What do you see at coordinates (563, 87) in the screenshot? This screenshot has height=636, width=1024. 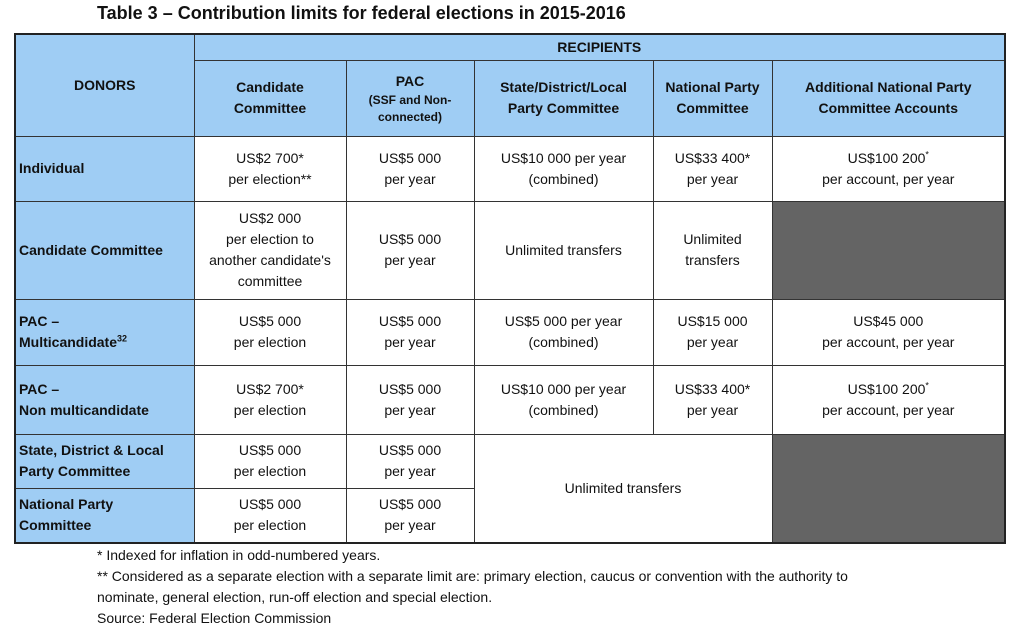 I see `text-line: State/District/Local` at bounding box center [563, 87].